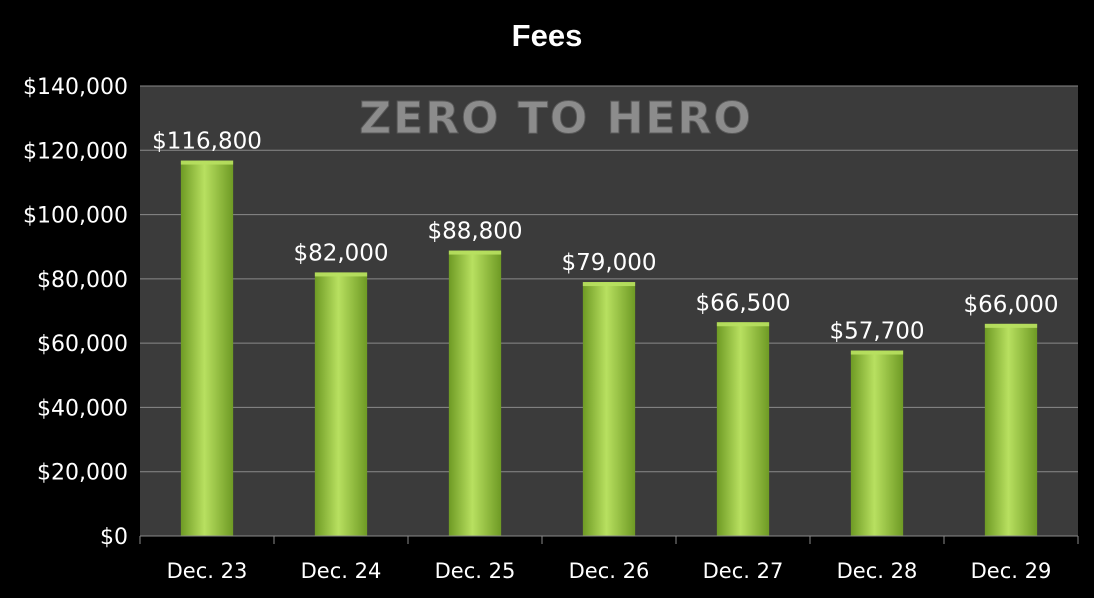 This screenshot has width=1094, height=598. I want to click on y-tick-label: $120,000, so click(75, 151).